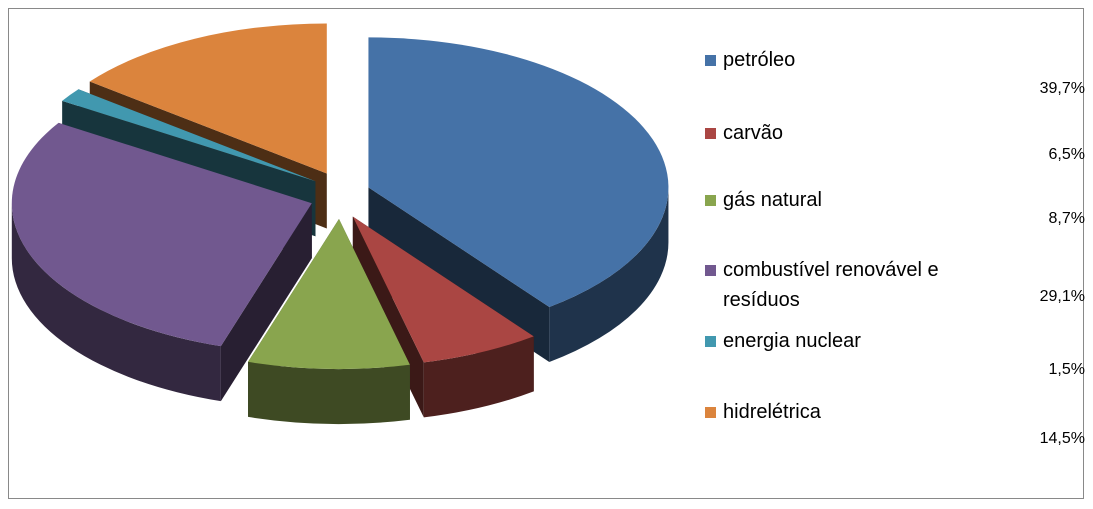 This screenshot has width=1093, height=509. Describe the element at coordinates (753, 133) in the screenshot. I see `legend-label: carvão` at that location.